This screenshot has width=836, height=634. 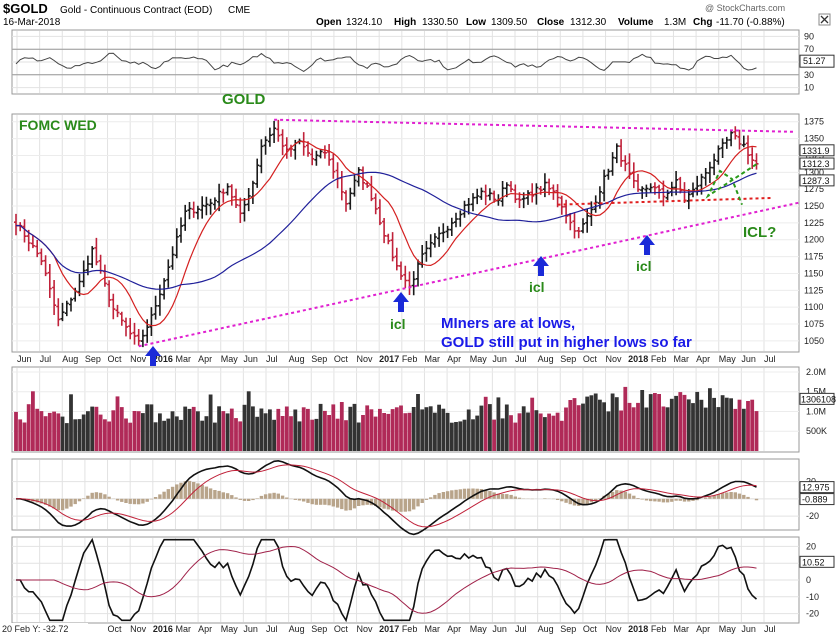 I want to click on price-tick-label: 1175, so click(x=813, y=257).